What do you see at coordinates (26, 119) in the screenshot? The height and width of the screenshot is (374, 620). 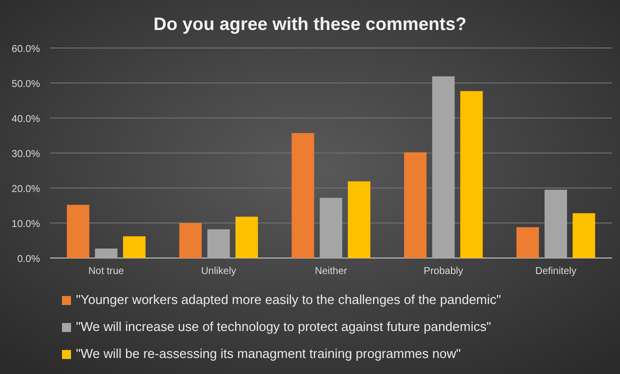 I see `y-tick-label: 40.0%` at bounding box center [26, 119].